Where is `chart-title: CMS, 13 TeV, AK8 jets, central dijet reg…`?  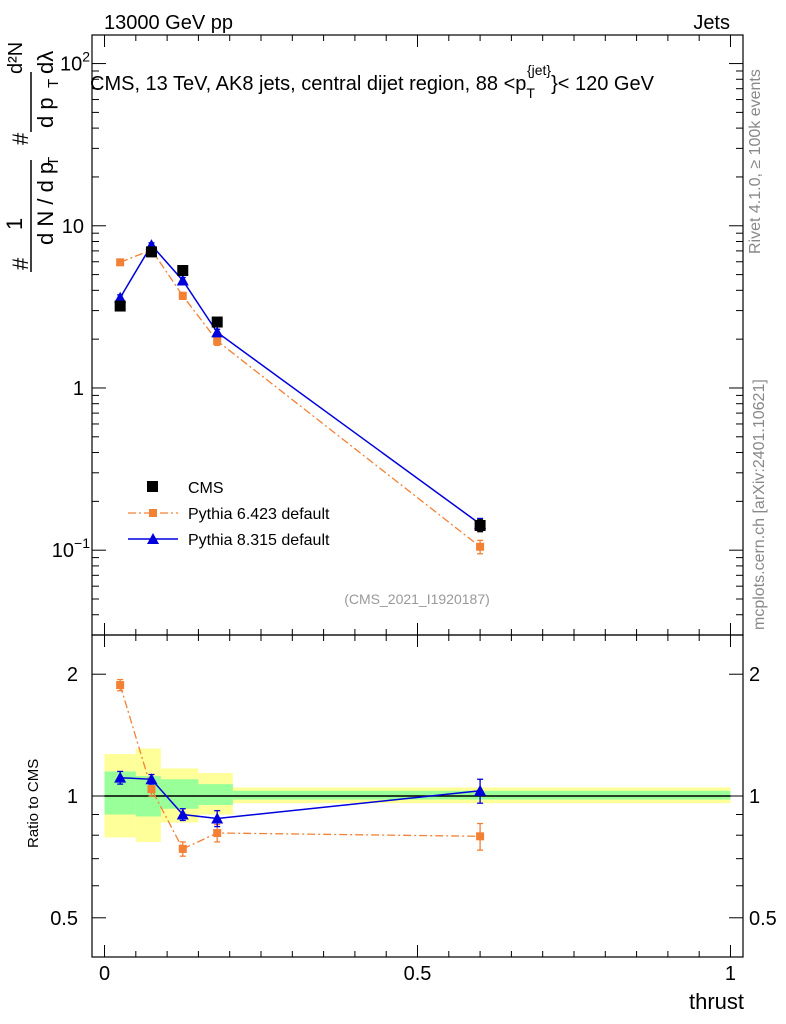 chart-title: CMS, 13 TeV, AK8 jets, central dijet reg… is located at coordinates (372, 81).